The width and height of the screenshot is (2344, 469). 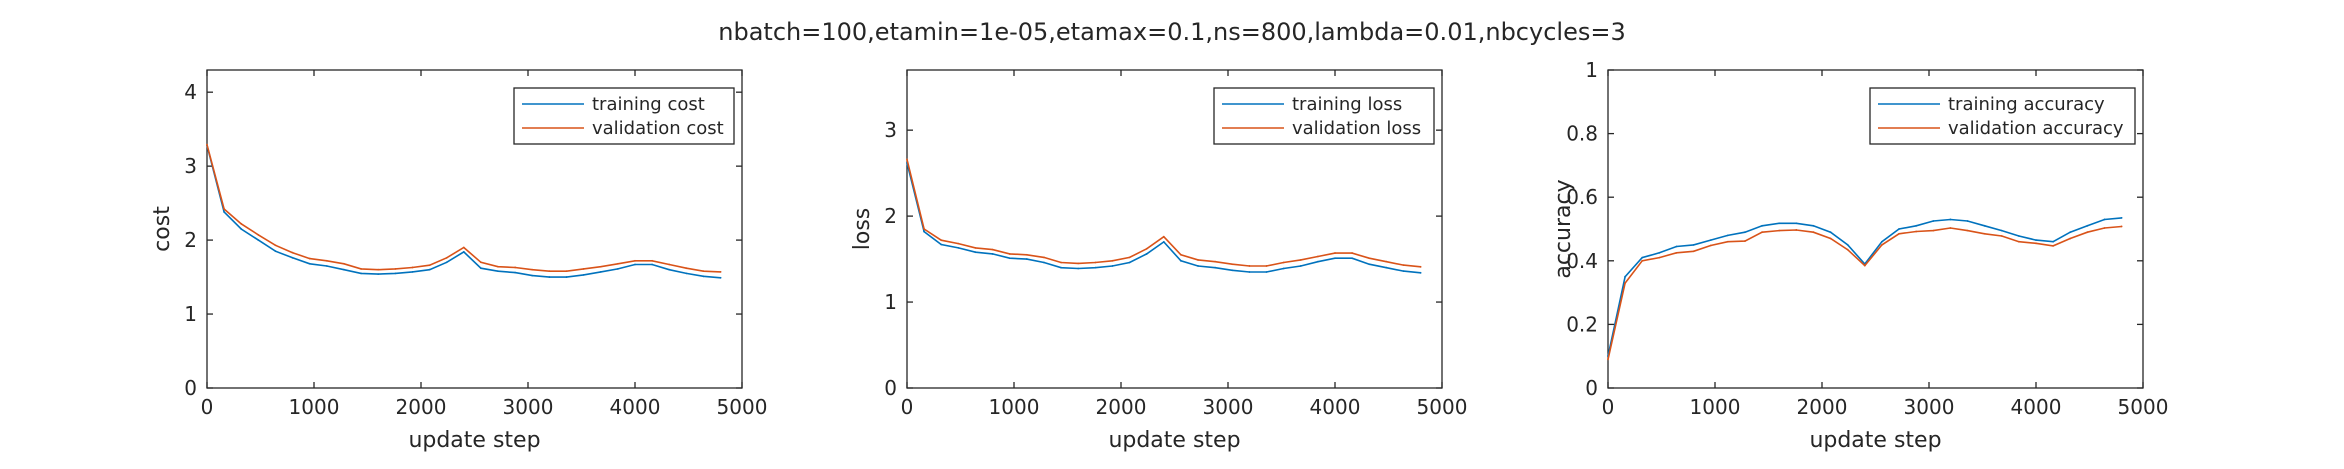 What do you see at coordinates (1582, 261) in the screenshot?
I see `y-tick-label: 0.4` at bounding box center [1582, 261].